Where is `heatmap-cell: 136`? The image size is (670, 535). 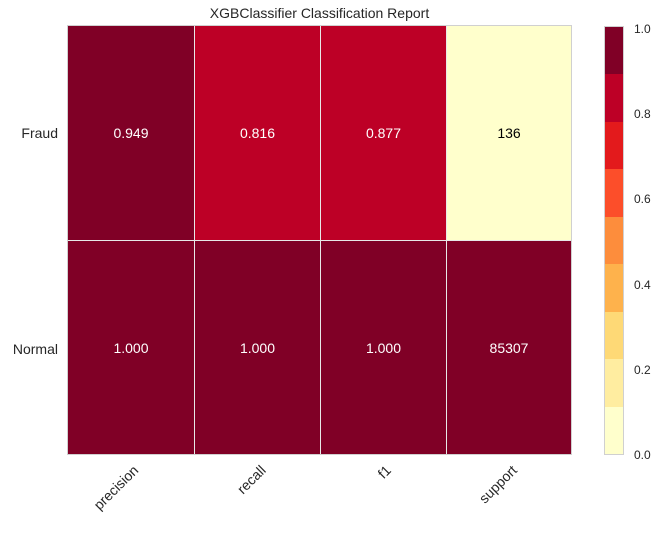 heatmap-cell: 136 is located at coordinates (509, 133).